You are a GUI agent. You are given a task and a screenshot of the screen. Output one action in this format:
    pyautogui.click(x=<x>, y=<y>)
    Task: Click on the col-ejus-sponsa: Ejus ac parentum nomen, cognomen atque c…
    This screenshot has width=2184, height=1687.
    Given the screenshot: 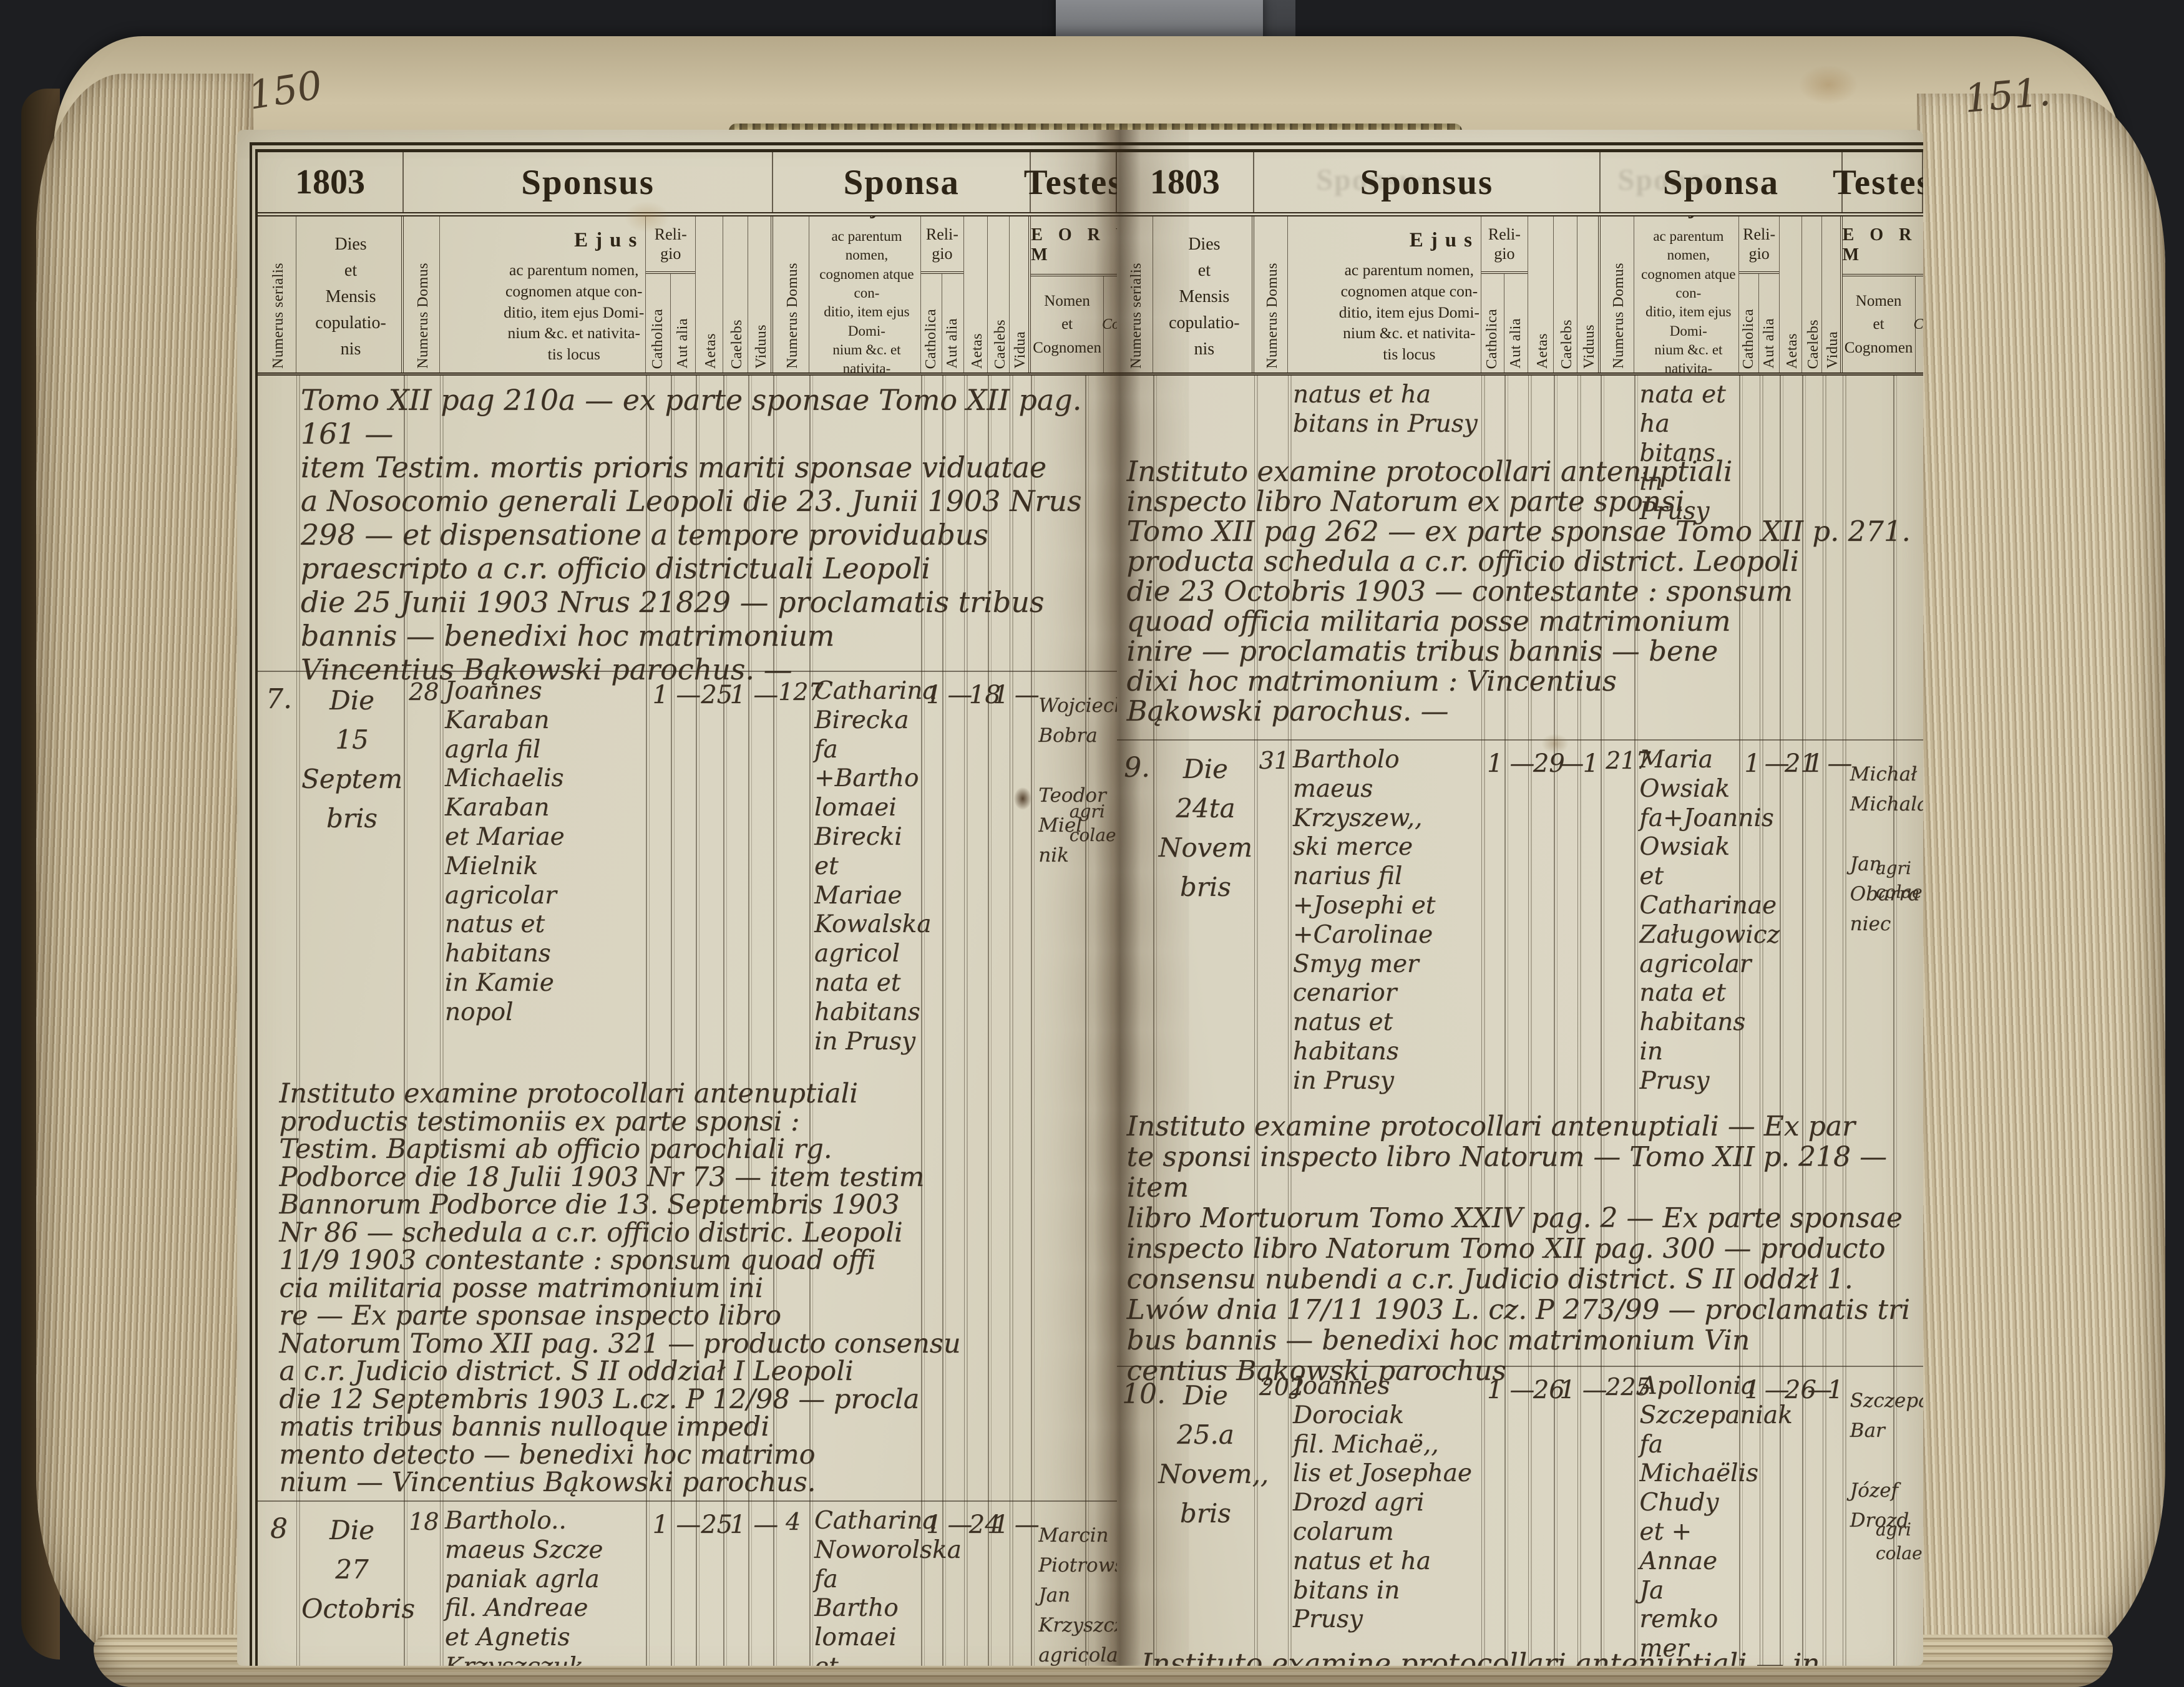 What is the action you would take?
    pyautogui.click(x=865, y=294)
    